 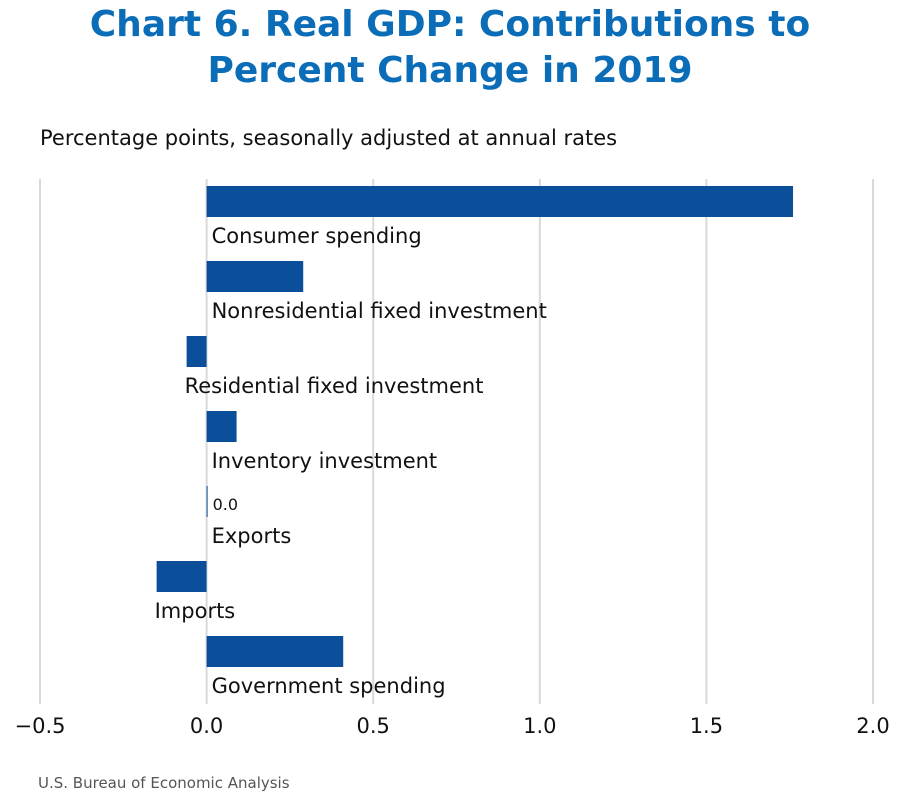 I want to click on bar-residential-fixed-investment, so click(x=196, y=351).